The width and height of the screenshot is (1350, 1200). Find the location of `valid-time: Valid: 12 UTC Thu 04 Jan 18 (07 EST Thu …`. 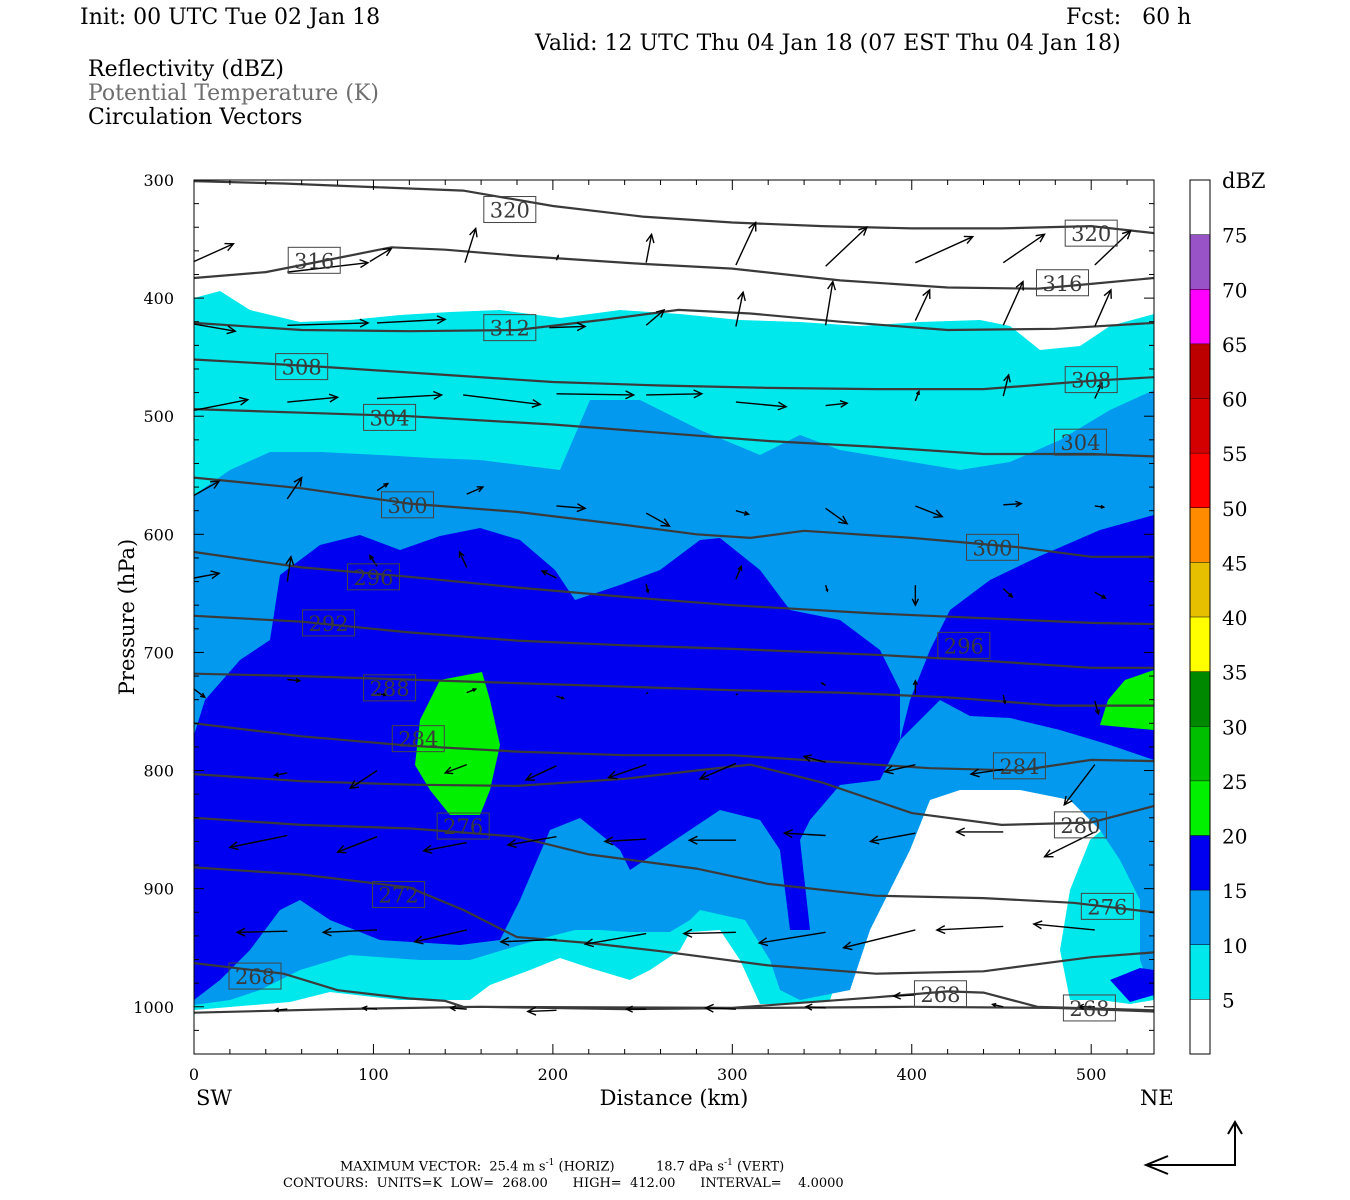

valid-time: Valid: 12 UTC Thu 04 Jan 18 (07 EST Thu … is located at coordinates (828, 43).